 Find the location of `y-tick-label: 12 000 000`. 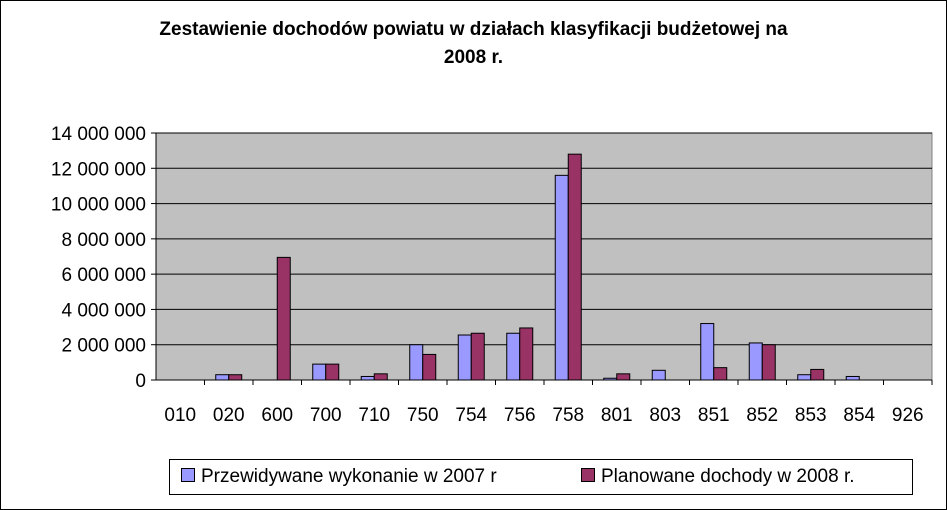

y-tick-label: 12 000 000 is located at coordinates (98, 169).